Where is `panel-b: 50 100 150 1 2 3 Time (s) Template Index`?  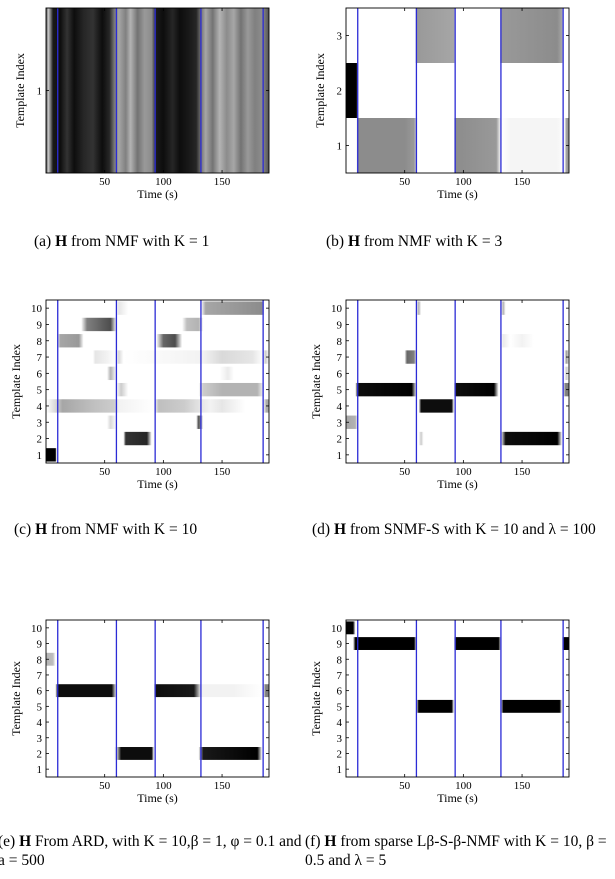
panel-b: 50 100 150 1 2 3 Time (s) Template Index is located at coordinates (441, 104).